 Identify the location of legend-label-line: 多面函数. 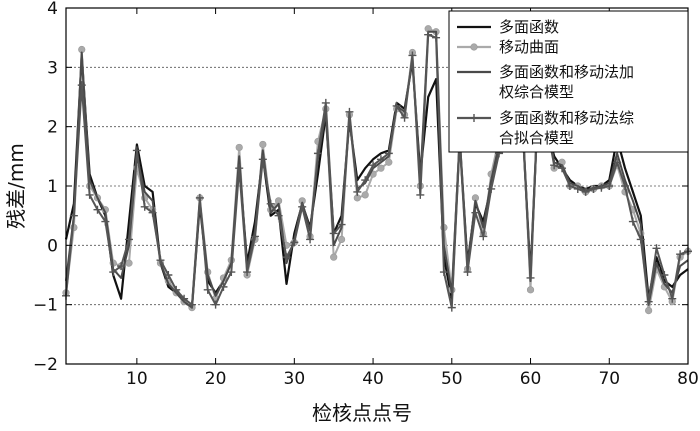
(529, 27).